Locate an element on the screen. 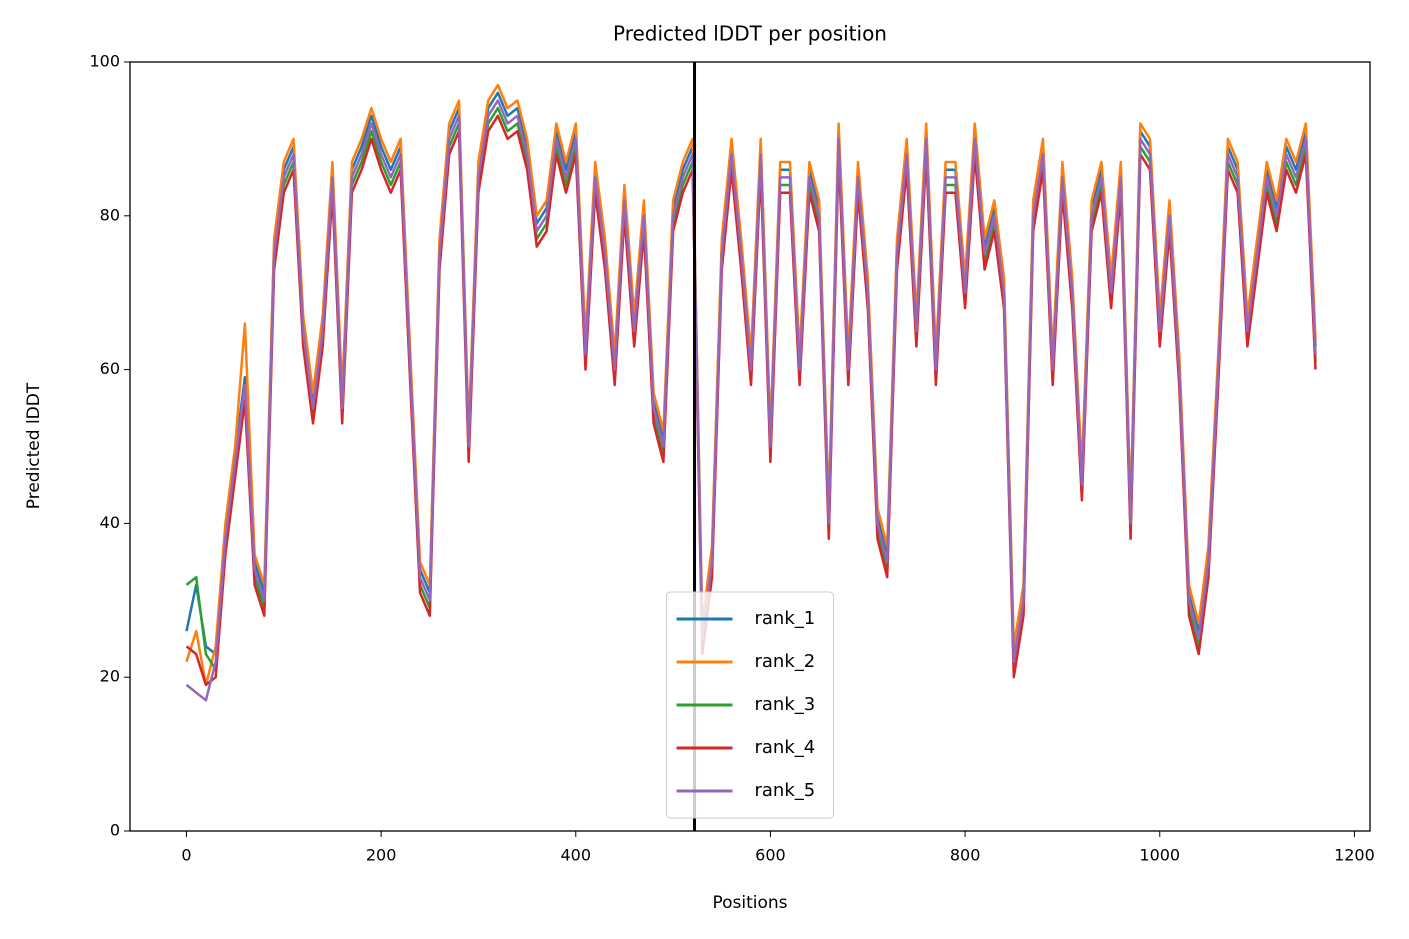 The width and height of the screenshot is (1409, 939). y-tick-label: 80 is located at coordinates (110, 214).